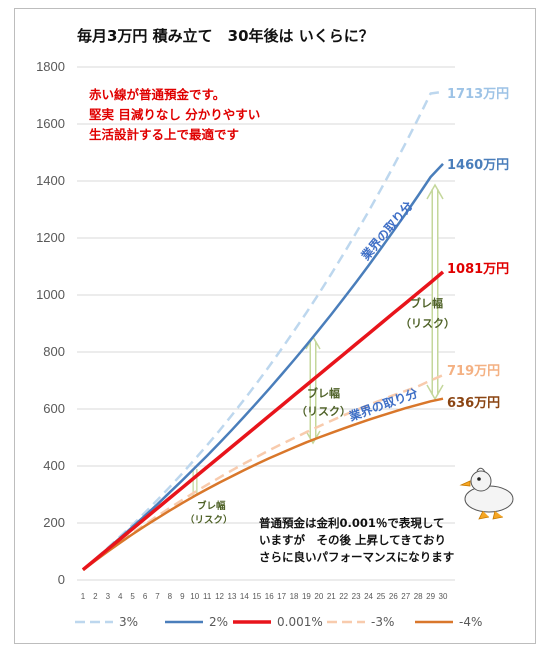  What do you see at coordinates (331, 596) in the screenshot?
I see `x-tick-label: 21` at bounding box center [331, 596].